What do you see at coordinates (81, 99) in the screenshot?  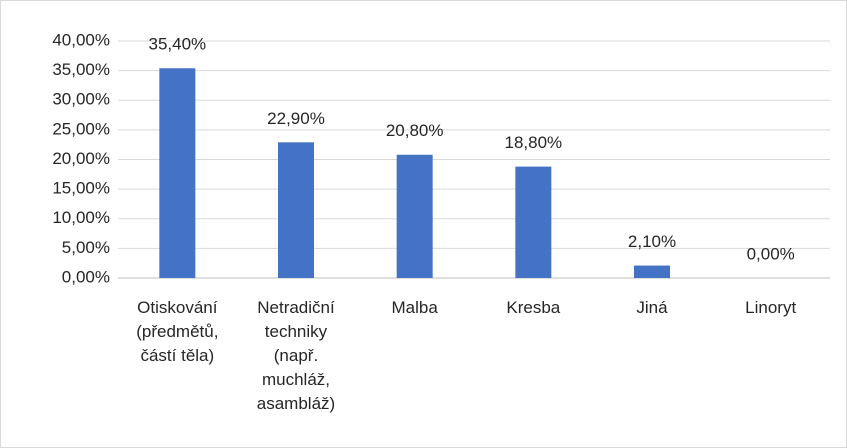 I see `y-tick-label: 30,00%` at bounding box center [81, 99].